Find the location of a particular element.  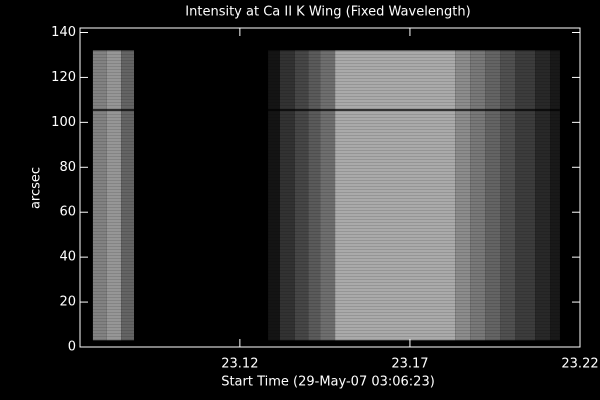

dark-row is located at coordinates (326, 110).